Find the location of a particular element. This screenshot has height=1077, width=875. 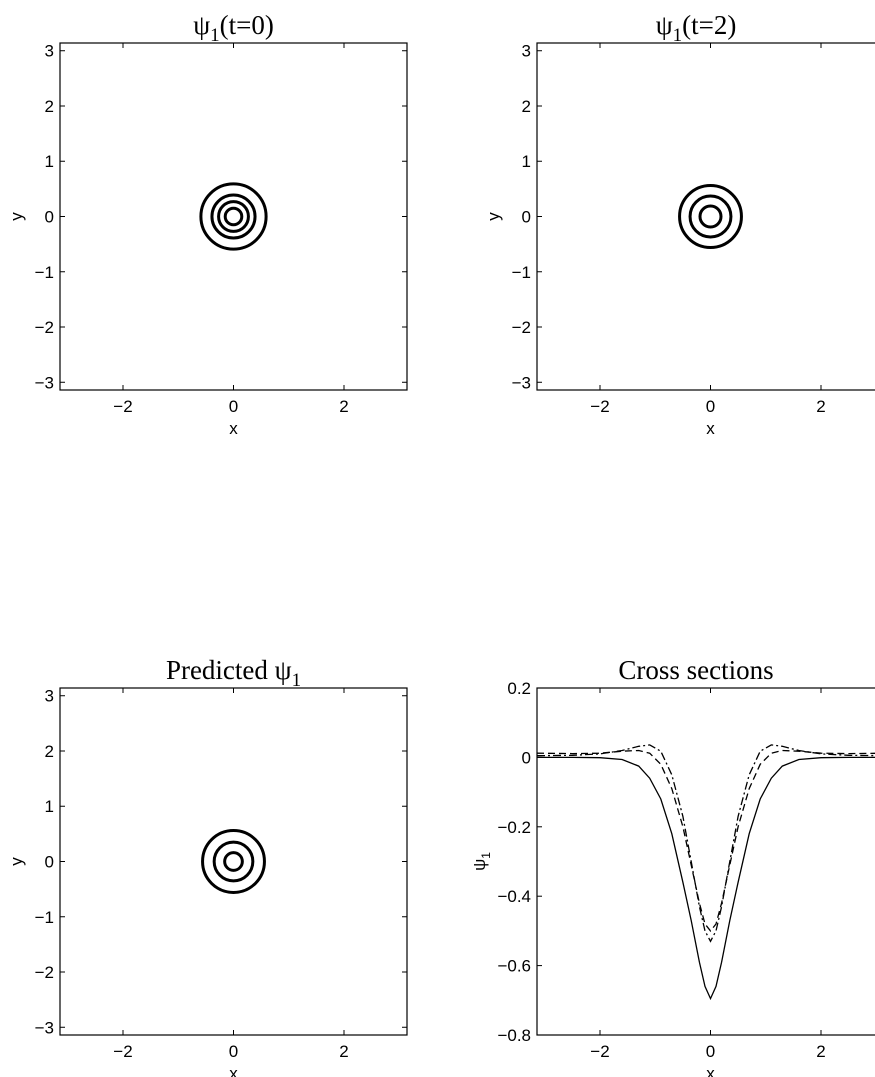

y-axis-label: ψ1 is located at coordinates (481, 861).